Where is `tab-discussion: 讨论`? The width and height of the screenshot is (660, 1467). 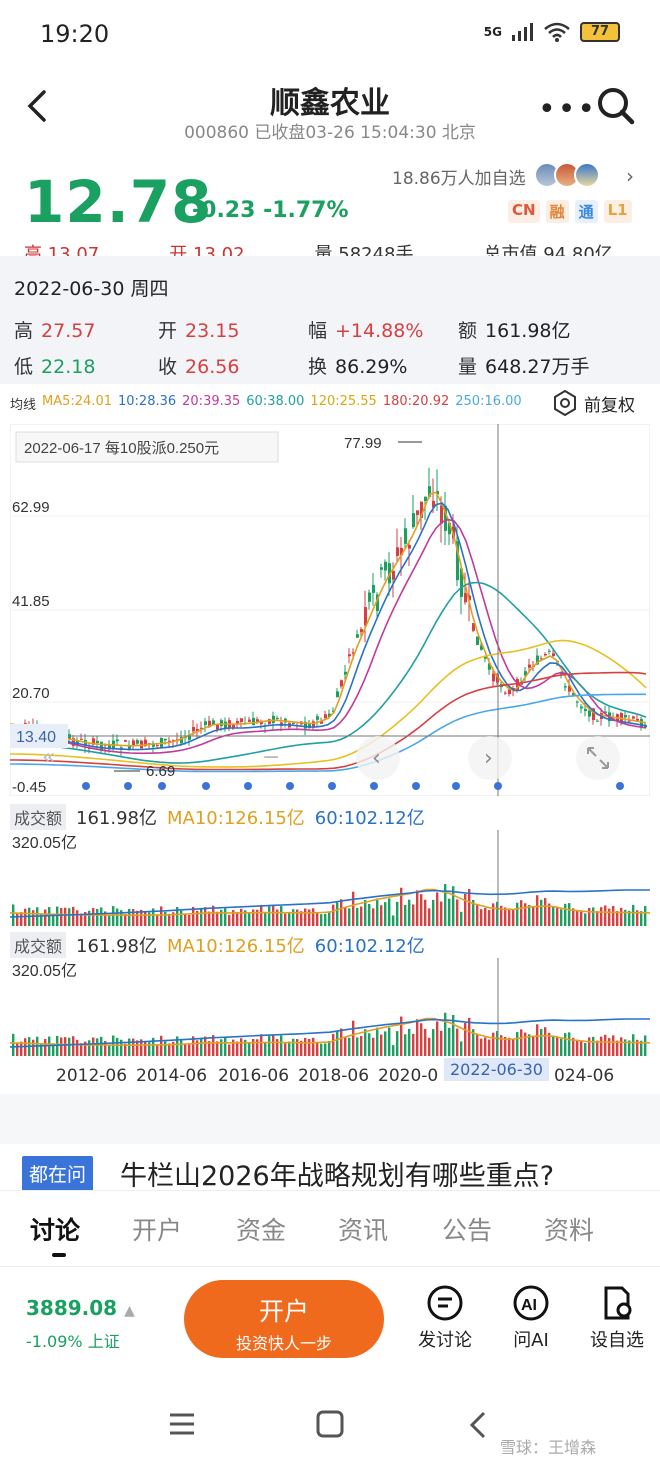 tab-discussion: 讨论 is located at coordinates (55, 1230).